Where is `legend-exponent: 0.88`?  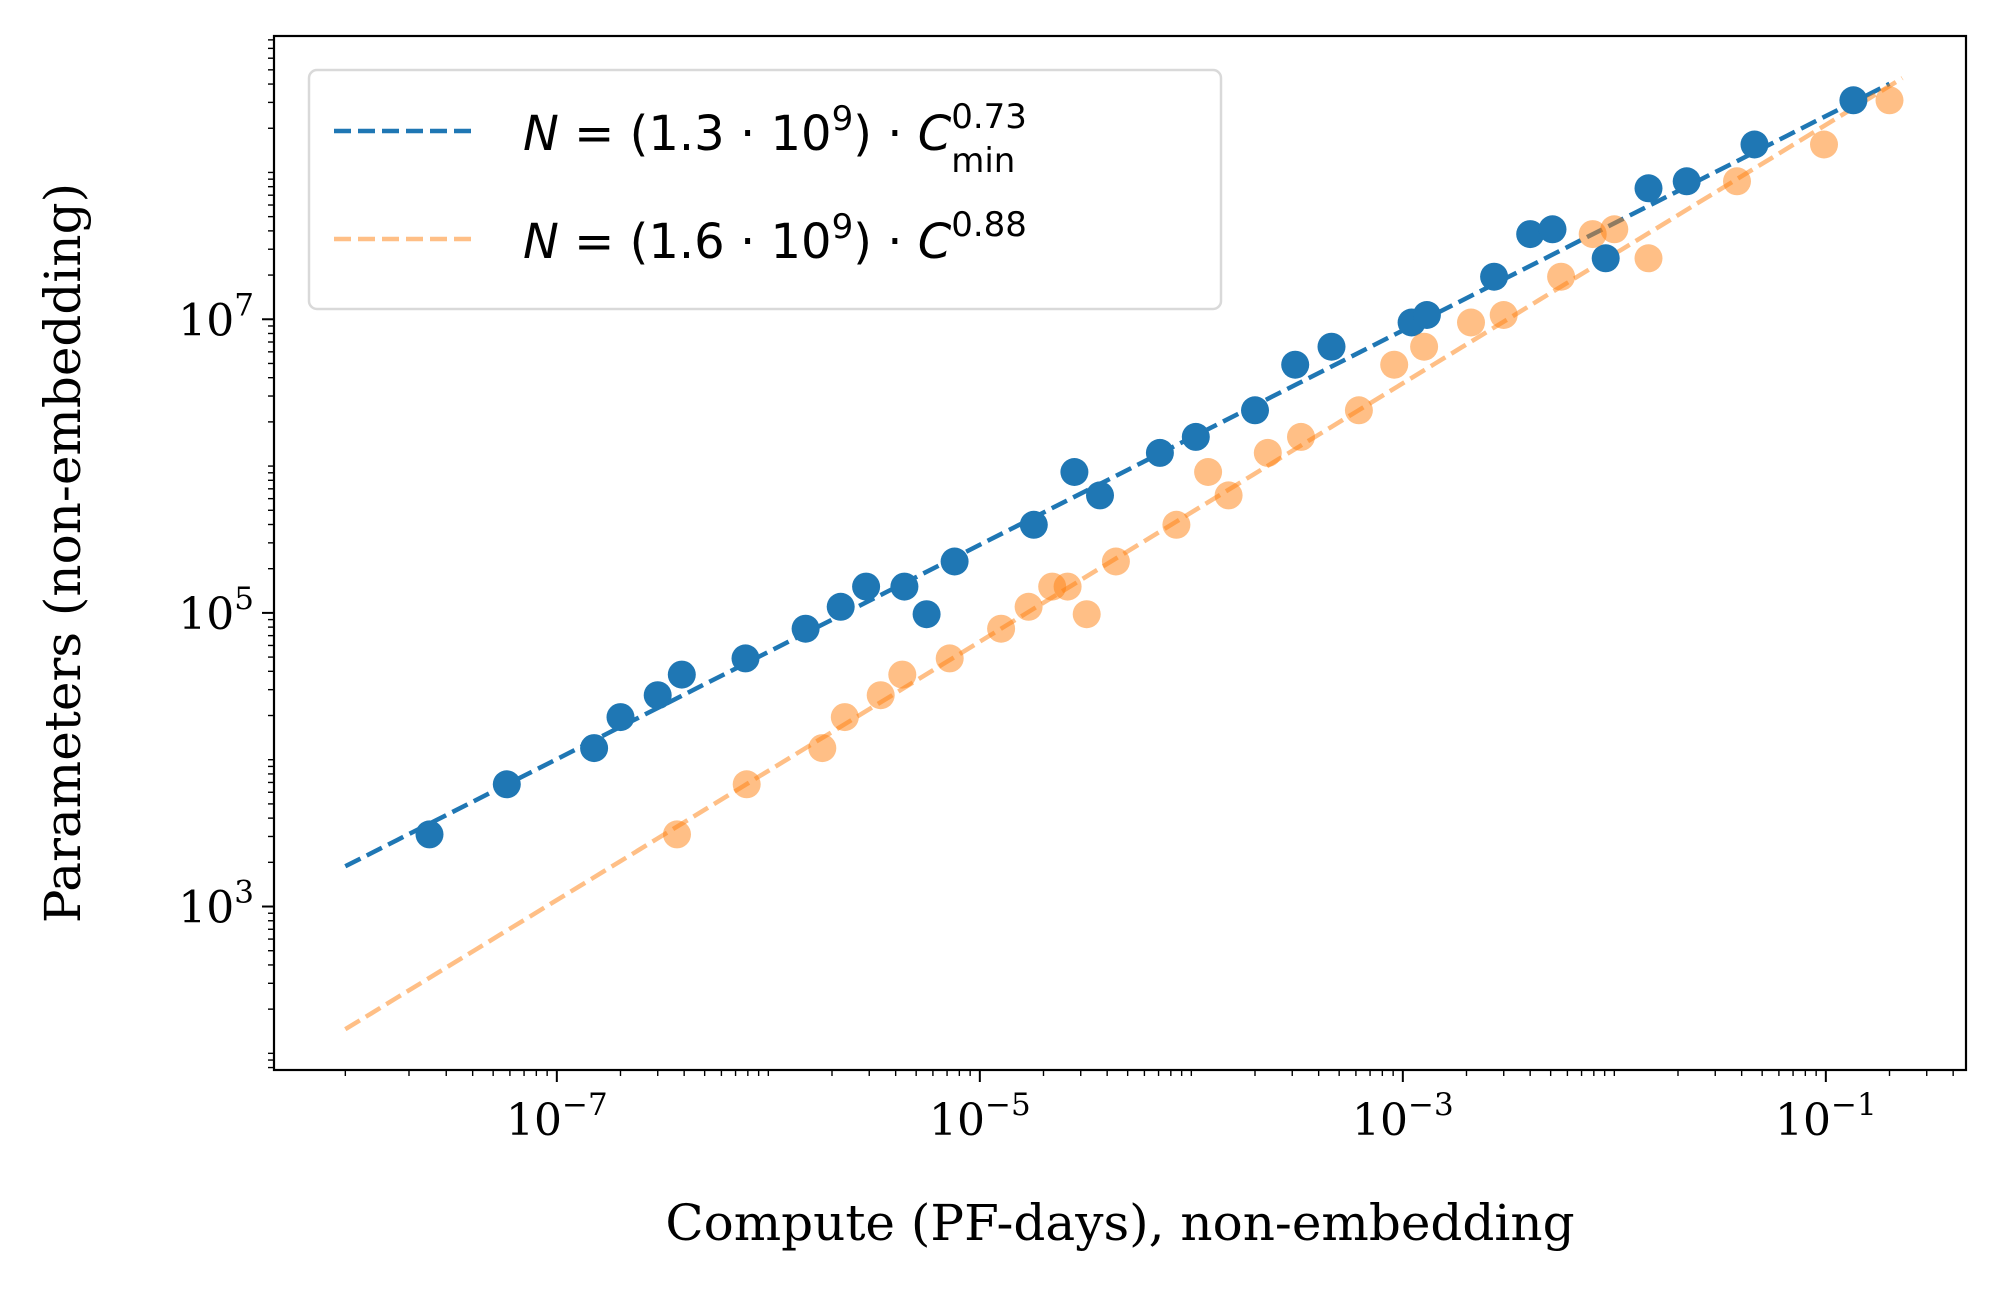 legend-exponent: 0.88 is located at coordinates (989, 225).